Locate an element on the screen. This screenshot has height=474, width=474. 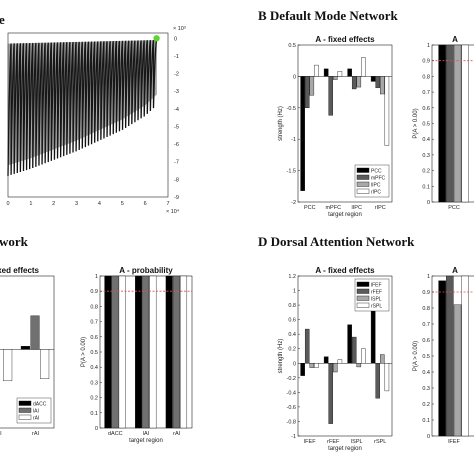
D_fixed-axes-frame is located at coordinates (345, 356).